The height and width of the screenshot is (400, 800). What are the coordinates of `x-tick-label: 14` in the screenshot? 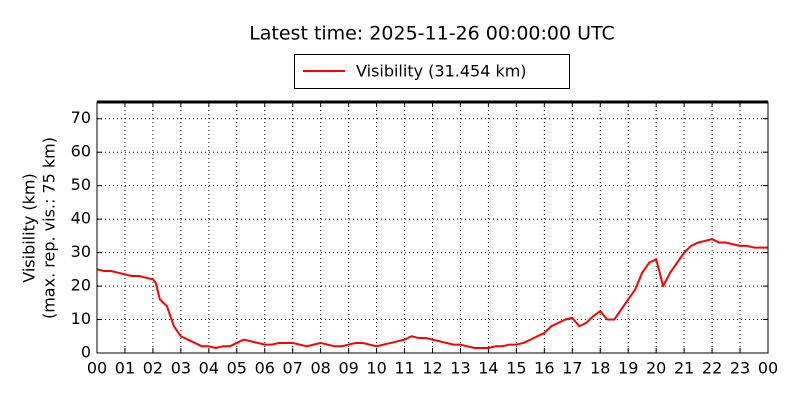 It's located at (488, 368).